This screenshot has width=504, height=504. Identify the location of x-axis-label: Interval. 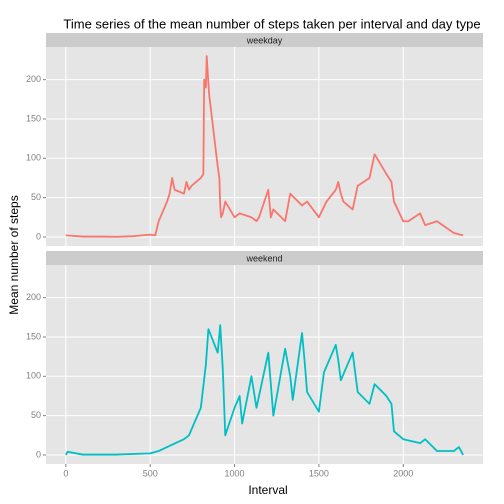
(267, 490).